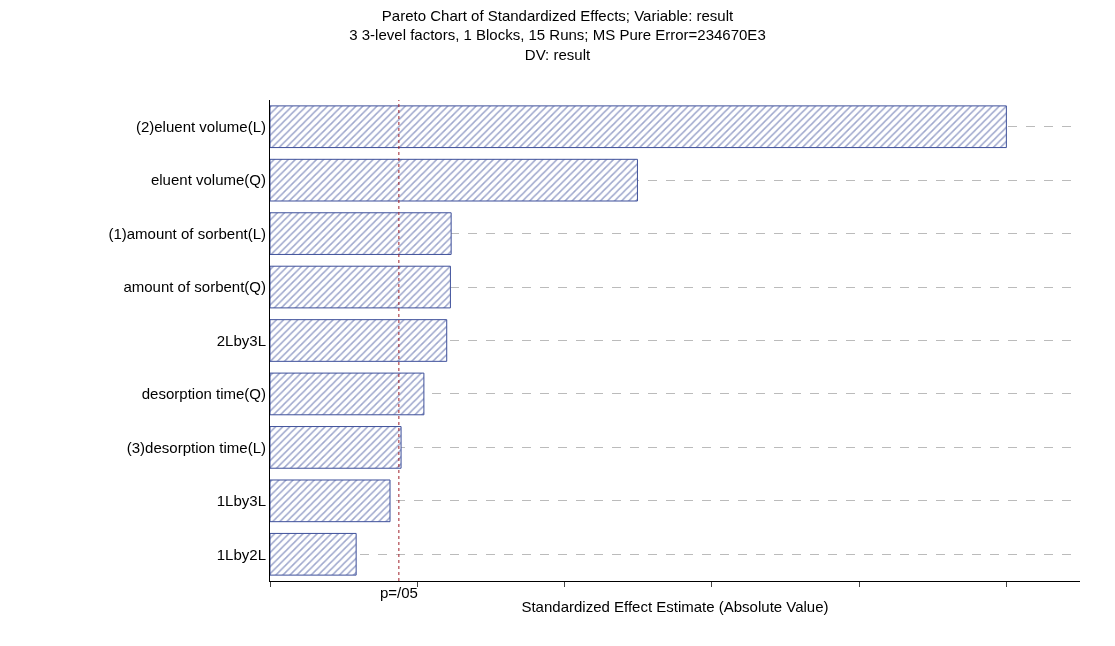 The width and height of the screenshot is (1115, 646). Describe the element at coordinates (194, 287) in the screenshot. I see `y-tick-label: amount of sorbent(Q)` at that location.